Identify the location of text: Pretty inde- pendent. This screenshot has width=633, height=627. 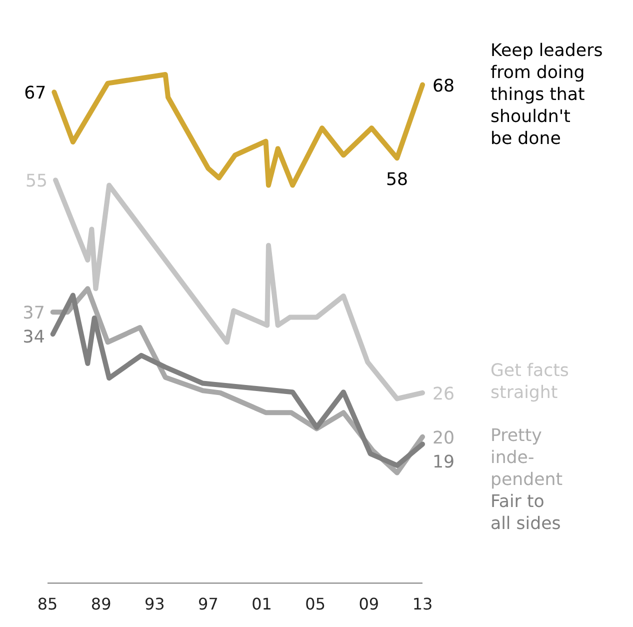
(526, 458).